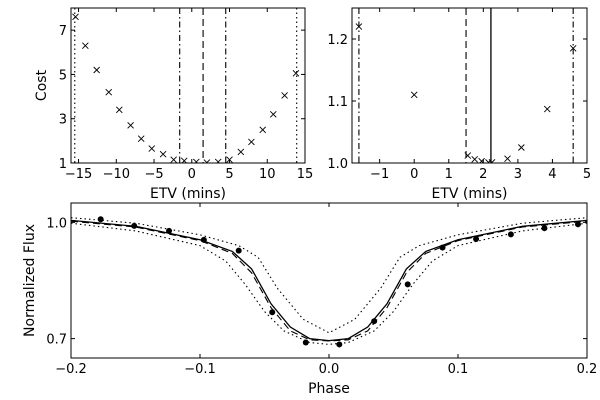 The width and height of the screenshot is (600, 400). Describe the element at coordinates (337, 102) in the screenshot. I see `y-tick-label: 1.1` at that location.